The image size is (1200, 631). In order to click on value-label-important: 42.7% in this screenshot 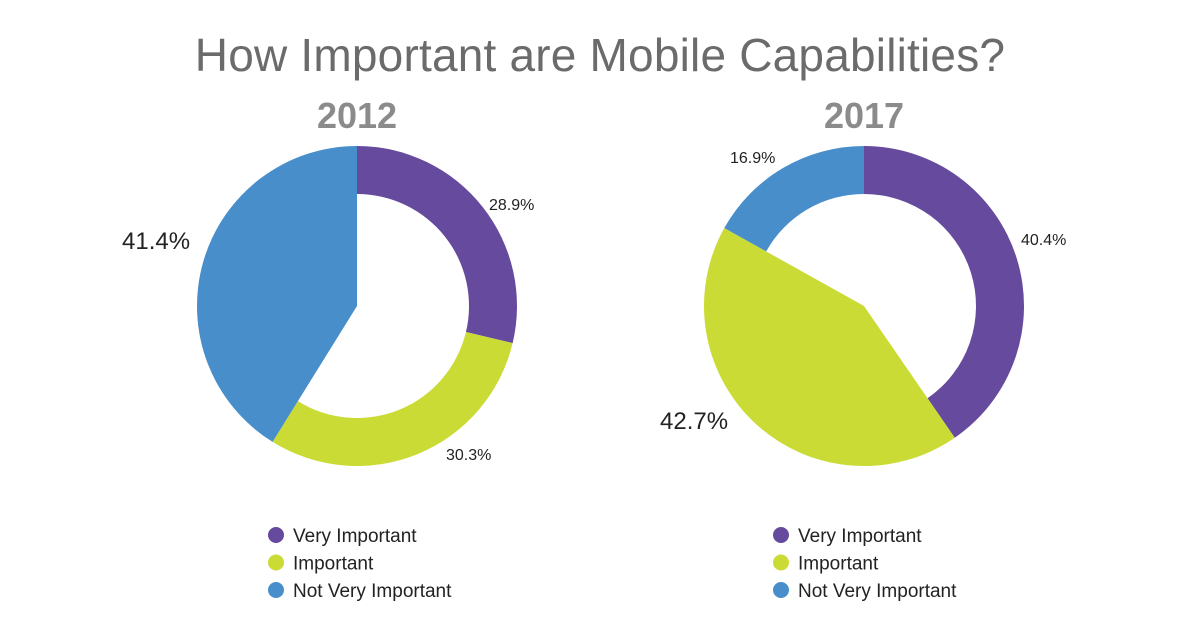, I will do `click(694, 421)`.